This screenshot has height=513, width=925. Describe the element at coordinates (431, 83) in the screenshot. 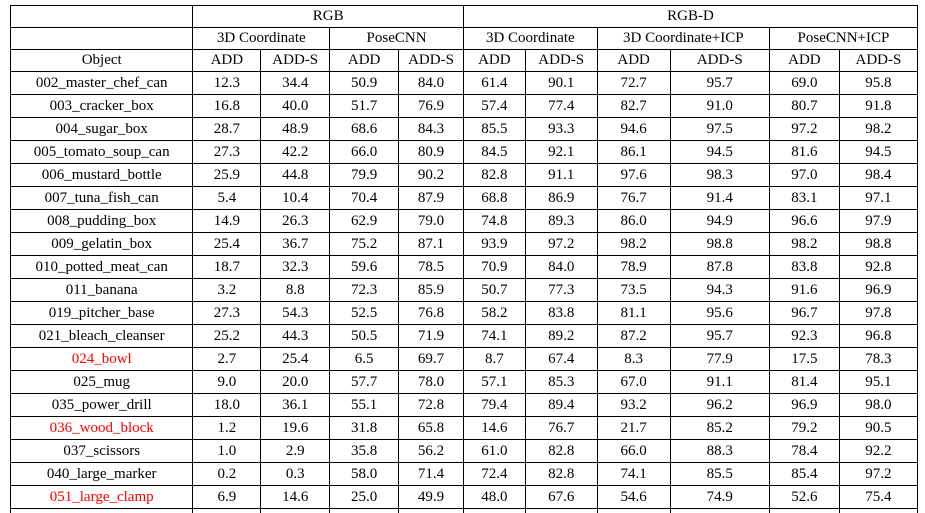

I see `value-cell: 84.0` at that location.